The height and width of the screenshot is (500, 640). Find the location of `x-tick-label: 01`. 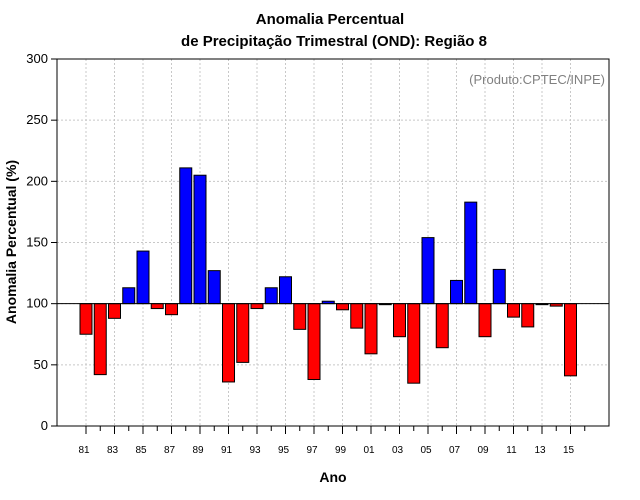

x-tick-label: 01 is located at coordinates (369, 450).